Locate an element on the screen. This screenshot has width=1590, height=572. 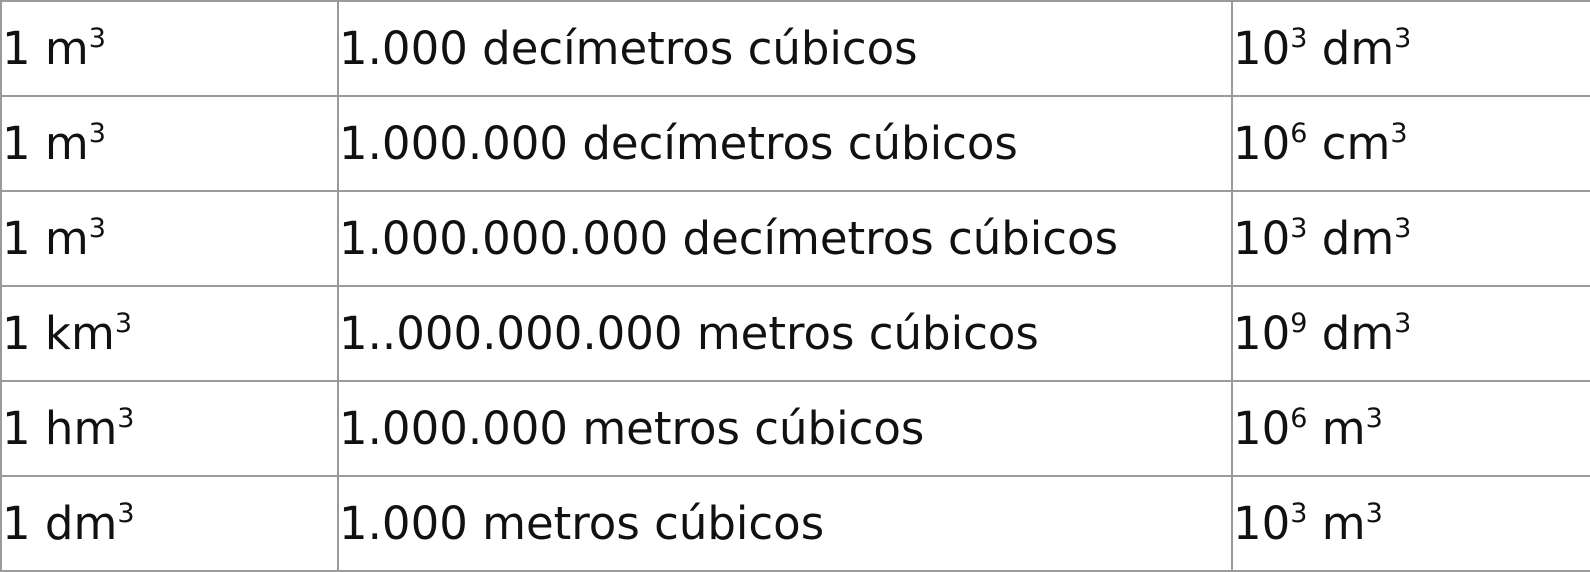
unit-base: 1 km is located at coordinates (58, 333).